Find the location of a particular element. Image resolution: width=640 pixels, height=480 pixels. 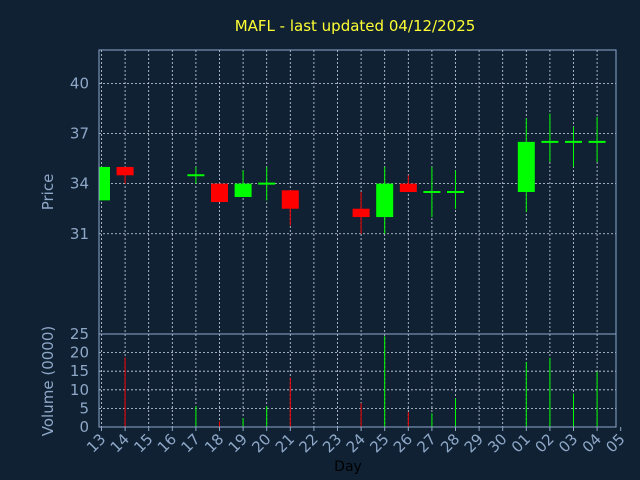

volume-tick-label: 10 is located at coordinates (79, 390).